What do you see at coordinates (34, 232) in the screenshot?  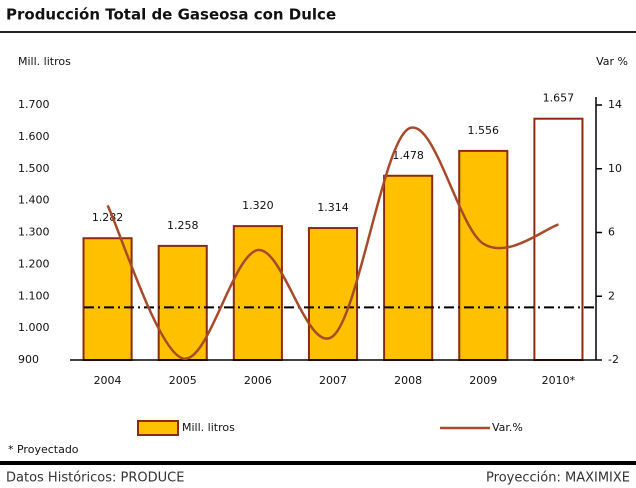 I see `y-tick-label: 1.300` at bounding box center [34, 232].